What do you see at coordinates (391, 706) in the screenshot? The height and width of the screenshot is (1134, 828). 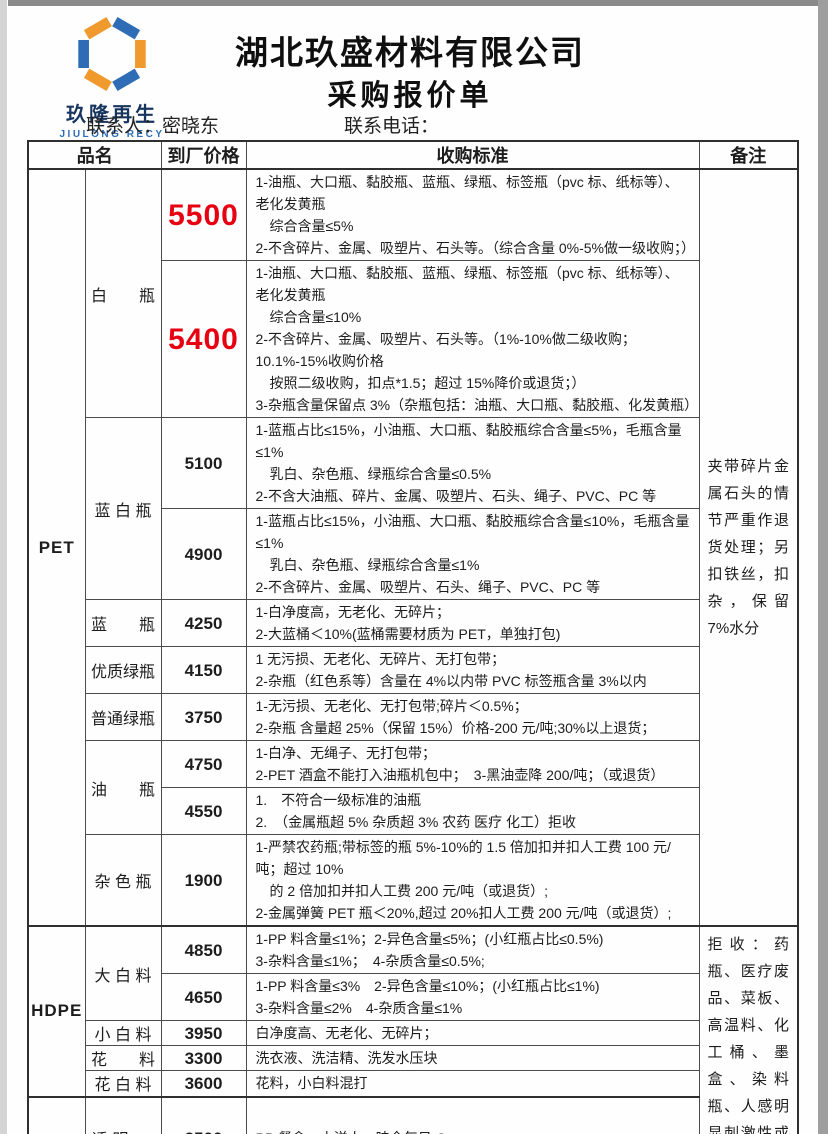 I see `standard-line: 1-无污损、无老化、无打包带;碎片＜0.5%；` at bounding box center [391, 706].